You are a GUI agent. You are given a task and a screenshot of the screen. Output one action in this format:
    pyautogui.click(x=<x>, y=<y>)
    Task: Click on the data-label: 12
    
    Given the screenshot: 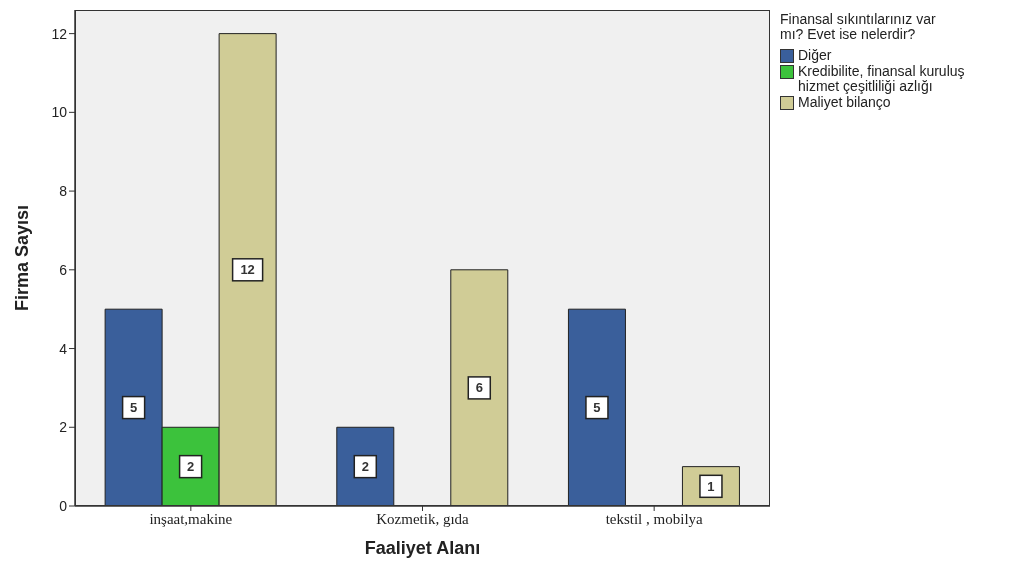 What is the action you would take?
    pyautogui.click(x=247, y=270)
    